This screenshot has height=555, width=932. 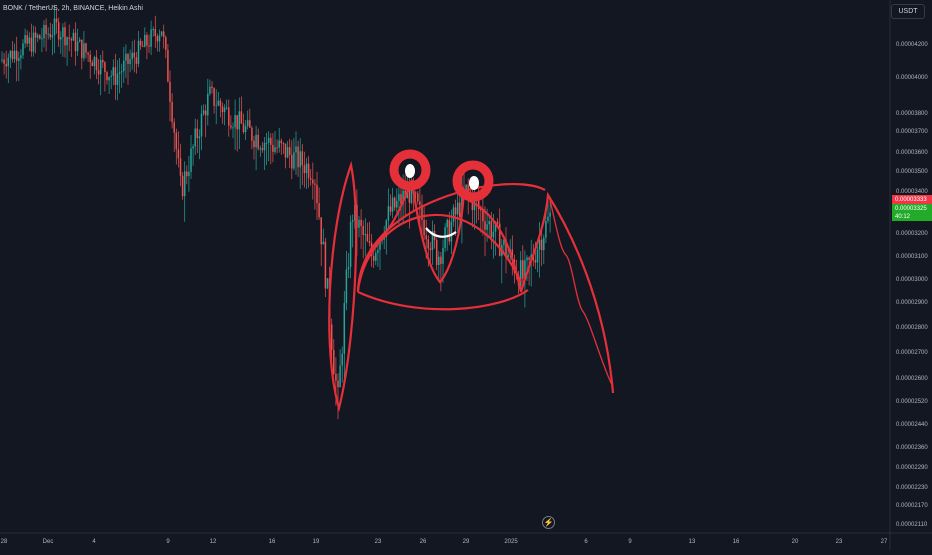 I want to click on drawing-right-arm, so click(x=495, y=246).